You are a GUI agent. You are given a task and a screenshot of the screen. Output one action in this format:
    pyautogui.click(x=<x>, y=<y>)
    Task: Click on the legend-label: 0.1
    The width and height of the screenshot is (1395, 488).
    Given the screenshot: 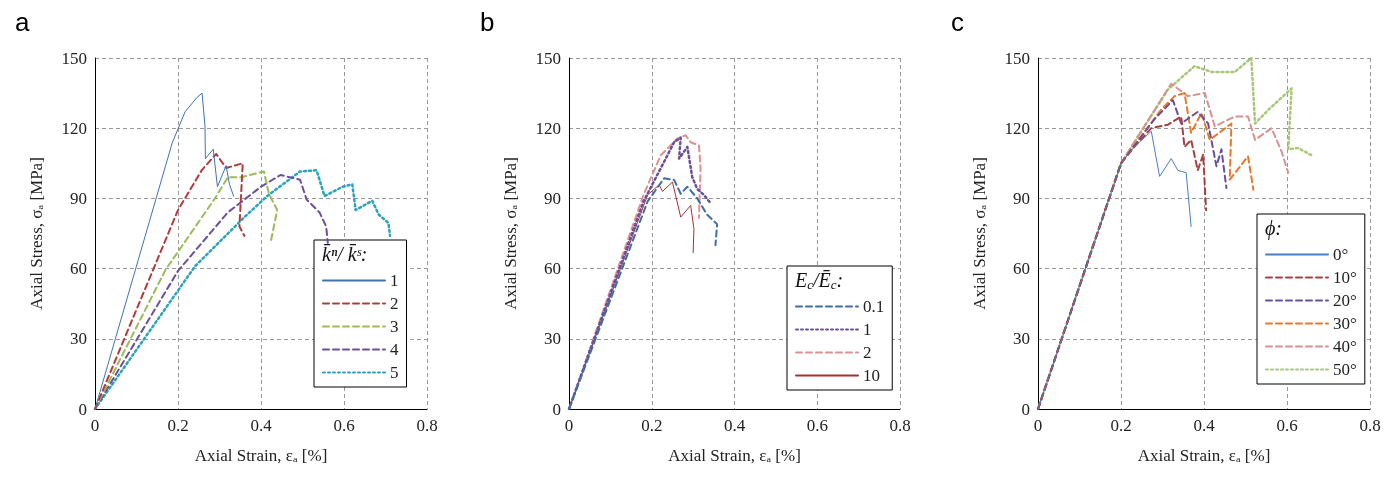 What is the action you would take?
    pyautogui.click(x=874, y=306)
    